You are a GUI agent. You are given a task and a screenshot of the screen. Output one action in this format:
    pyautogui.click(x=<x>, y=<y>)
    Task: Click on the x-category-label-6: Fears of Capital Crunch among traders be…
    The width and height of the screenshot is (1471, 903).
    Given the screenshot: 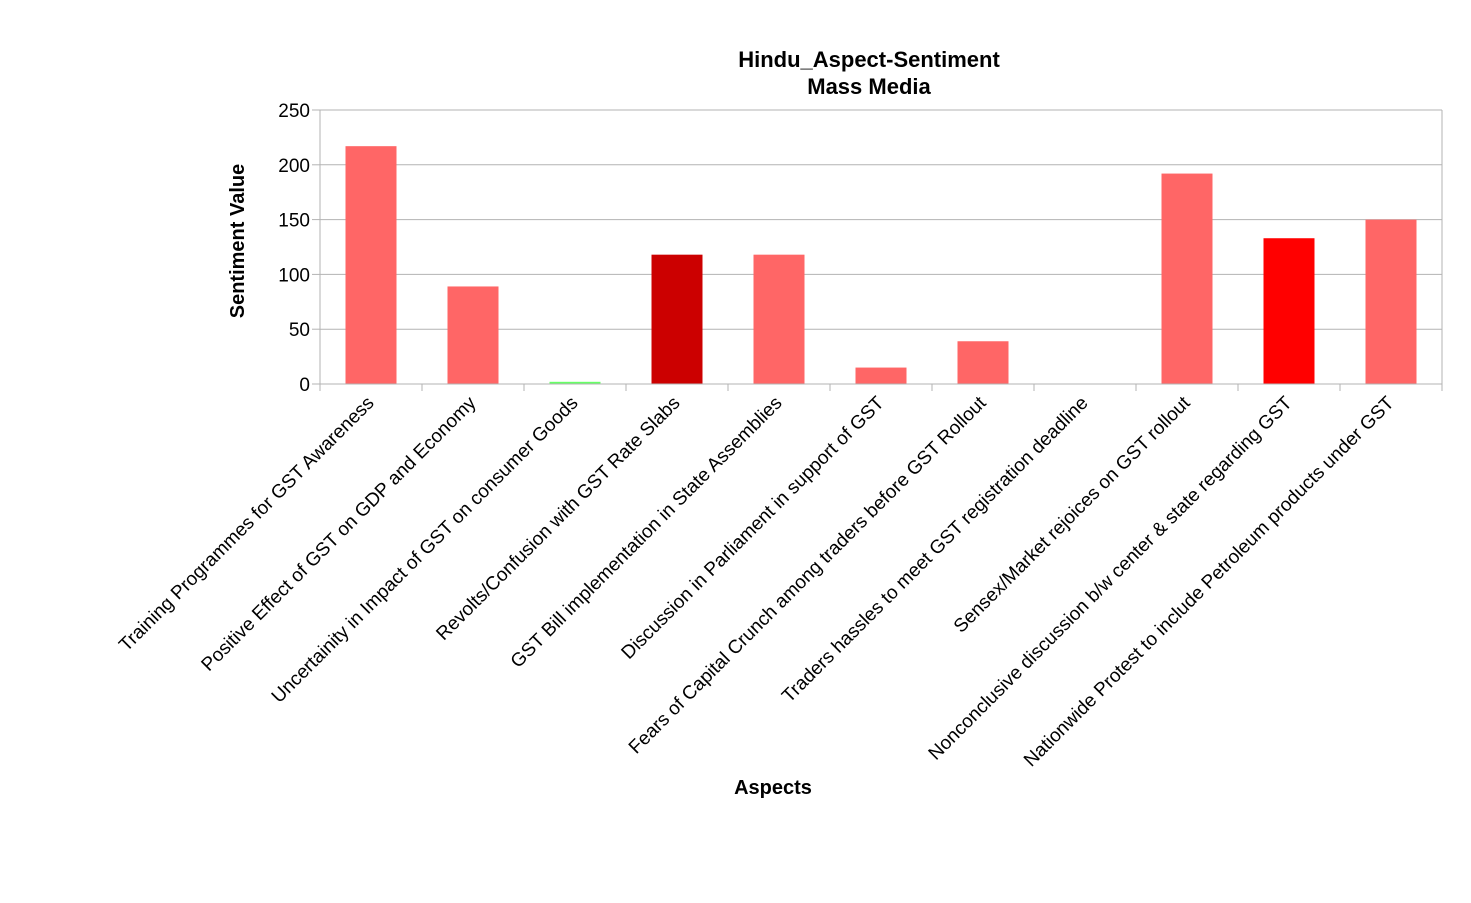 What is the action you would take?
    pyautogui.click(x=808, y=575)
    